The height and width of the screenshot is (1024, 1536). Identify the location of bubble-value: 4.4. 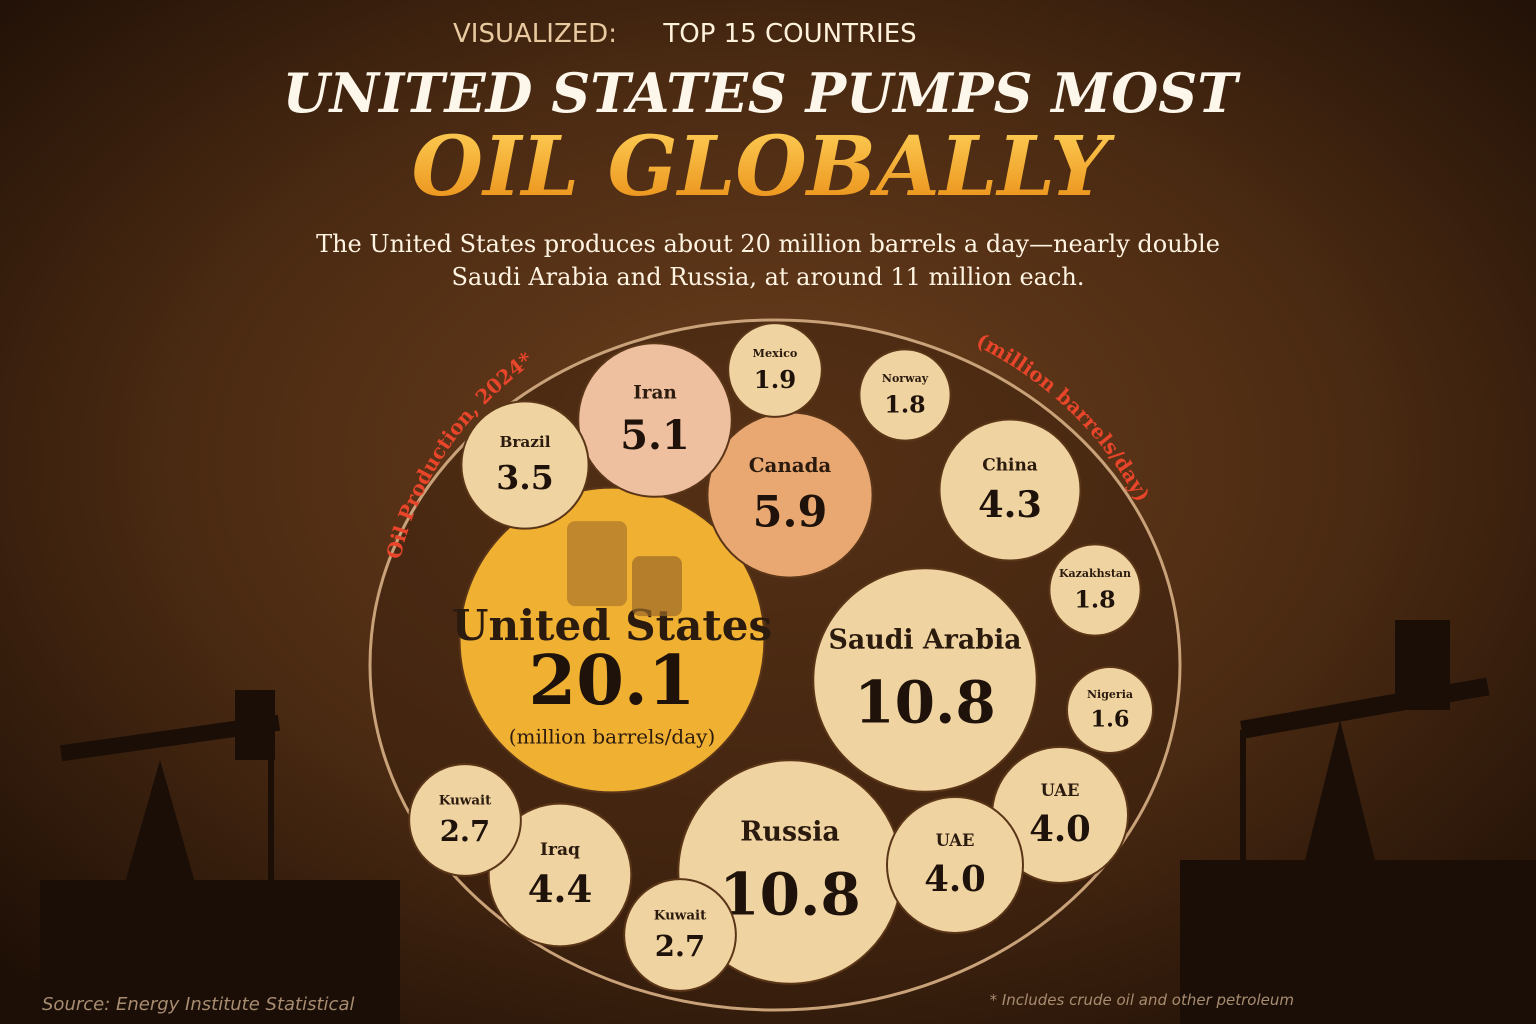
(560, 889).